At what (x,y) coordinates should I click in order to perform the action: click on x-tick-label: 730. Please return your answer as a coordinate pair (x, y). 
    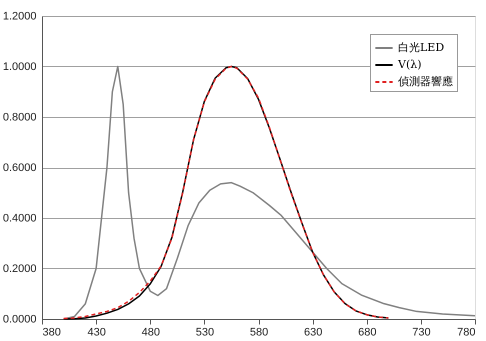
    Looking at the image, I should click on (421, 332).